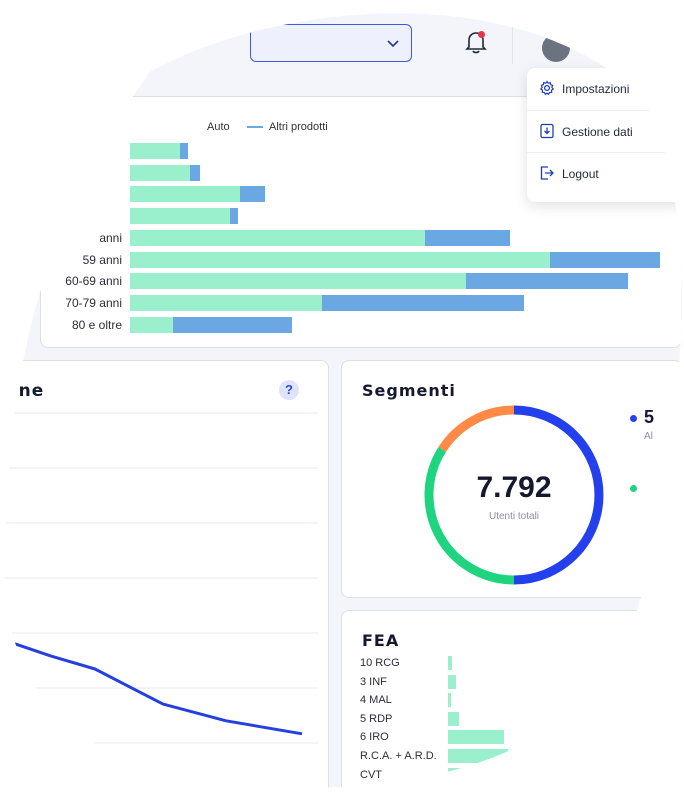  What do you see at coordinates (93, 302) in the screenshot?
I see `bar-label: 70-79 anni` at bounding box center [93, 302].